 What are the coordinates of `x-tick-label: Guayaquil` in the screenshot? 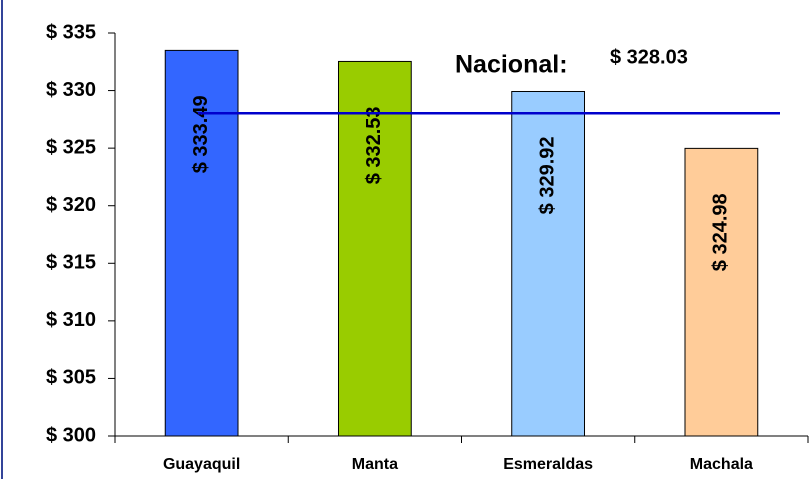 It's located at (201, 464).